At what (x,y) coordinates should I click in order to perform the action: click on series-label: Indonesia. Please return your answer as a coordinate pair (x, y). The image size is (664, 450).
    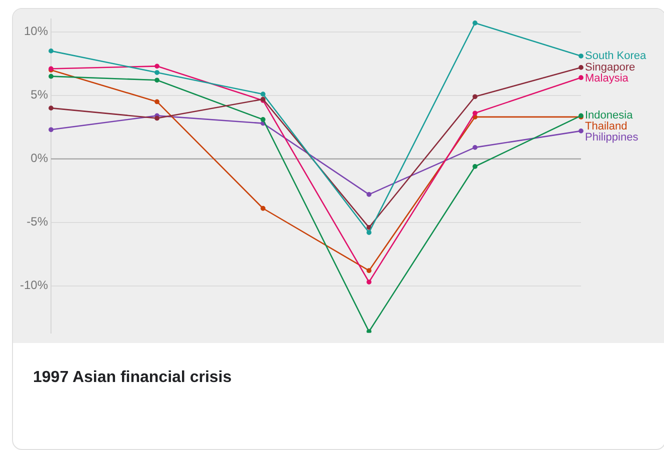
    Looking at the image, I should click on (609, 116).